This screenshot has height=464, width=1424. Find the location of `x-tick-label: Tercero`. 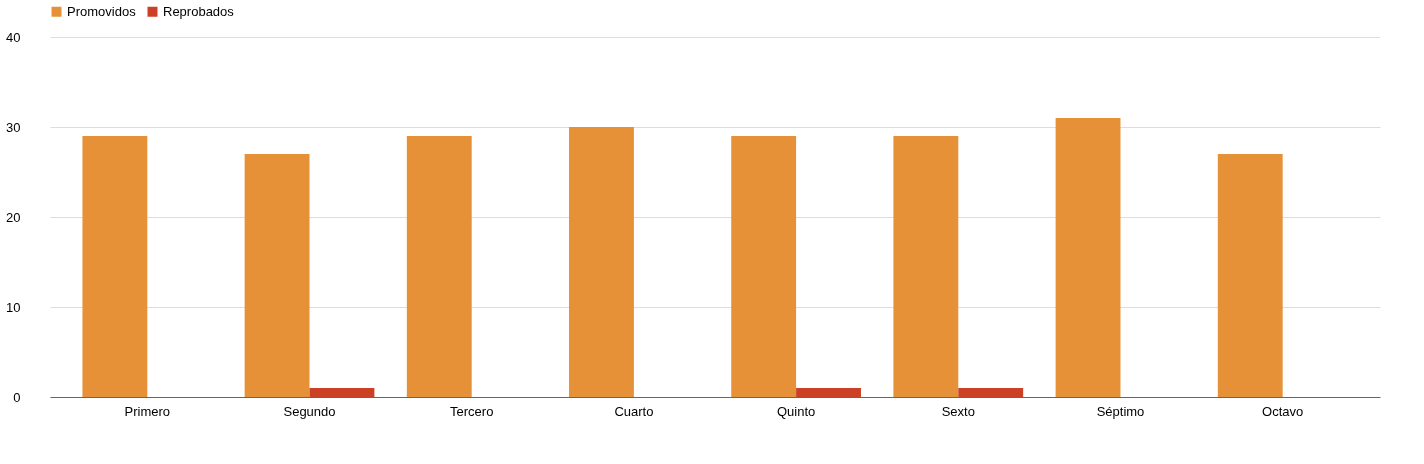

x-tick-label: Tercero is located at coordinates (472, 411).